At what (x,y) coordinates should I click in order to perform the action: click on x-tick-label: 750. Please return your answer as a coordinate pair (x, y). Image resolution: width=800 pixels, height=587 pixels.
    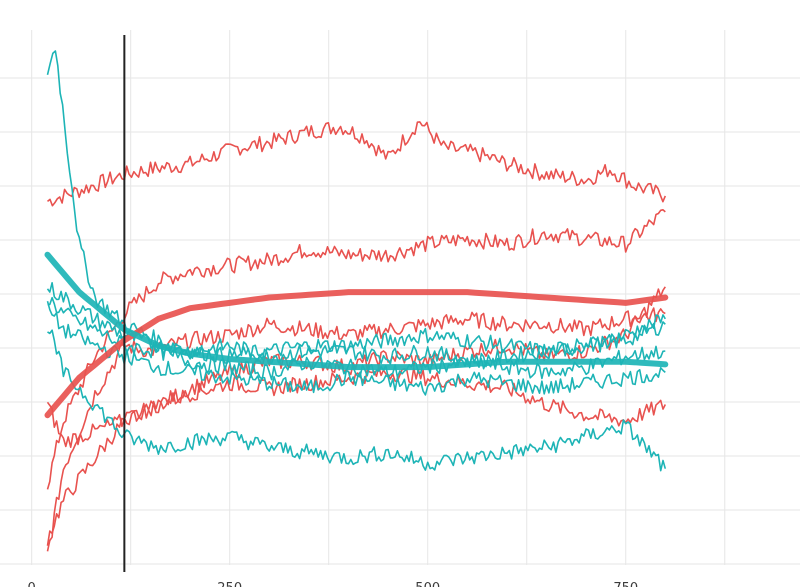
    Looking at the image, I should click on (625, 584).